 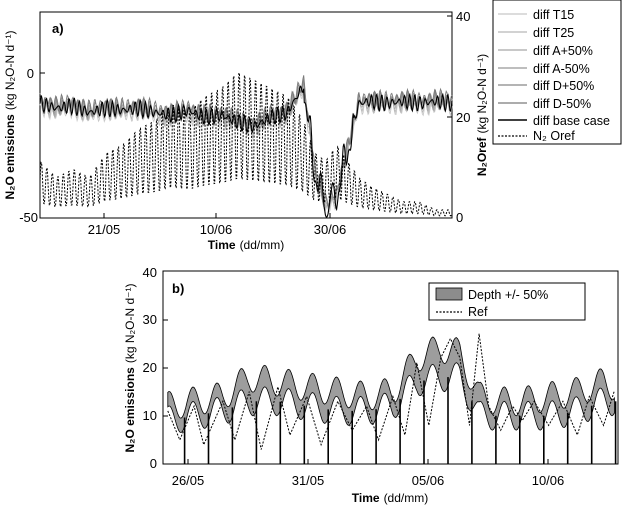 What do you see at coordinates (104, 229) in the screenshot?
I see `panel-a-xtick-label-0: 21/05` at bounding box center [104, 229].